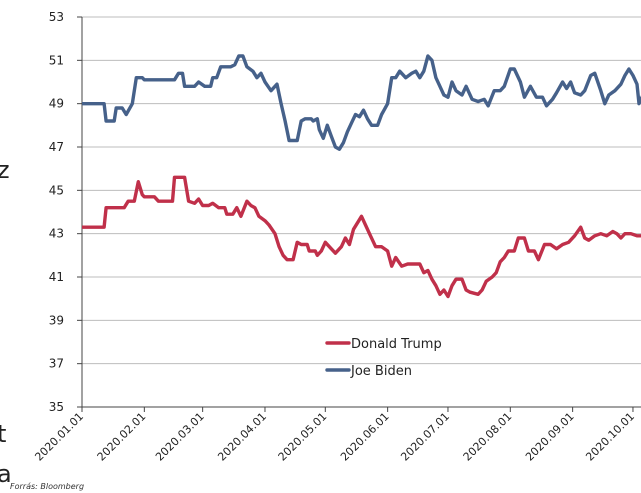  I want to click on y-tick-label: 45, so click(56, 190).